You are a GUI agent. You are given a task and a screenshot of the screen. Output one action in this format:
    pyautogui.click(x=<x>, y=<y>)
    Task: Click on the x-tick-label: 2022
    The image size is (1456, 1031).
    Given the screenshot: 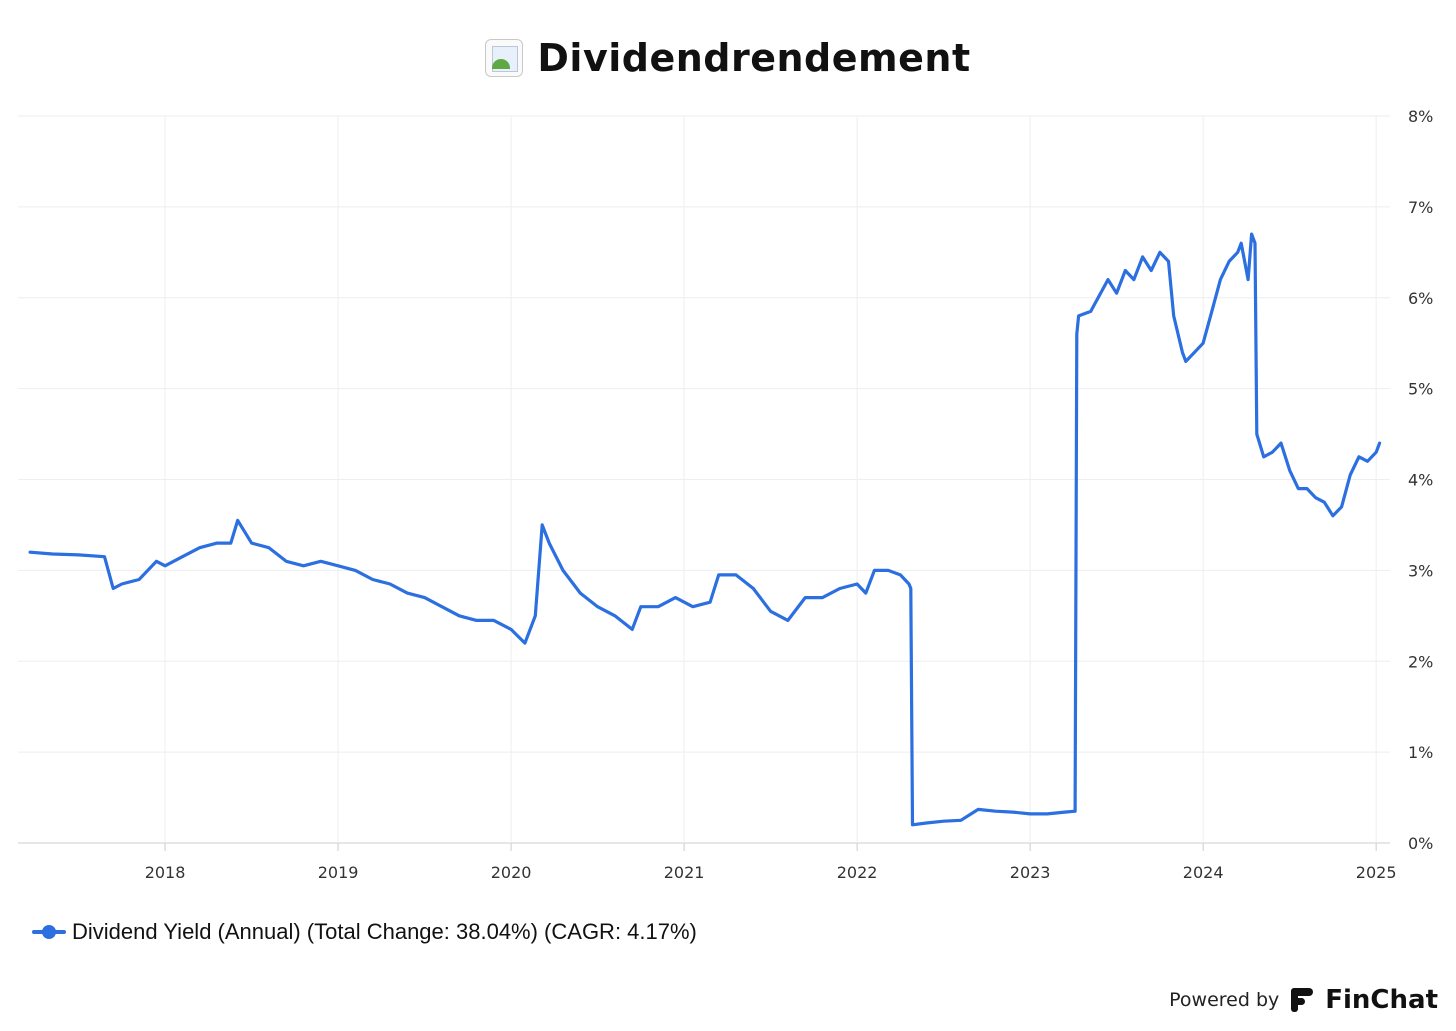 What is the action you would take?
    pyautogui.click(x=857, y=872)
    